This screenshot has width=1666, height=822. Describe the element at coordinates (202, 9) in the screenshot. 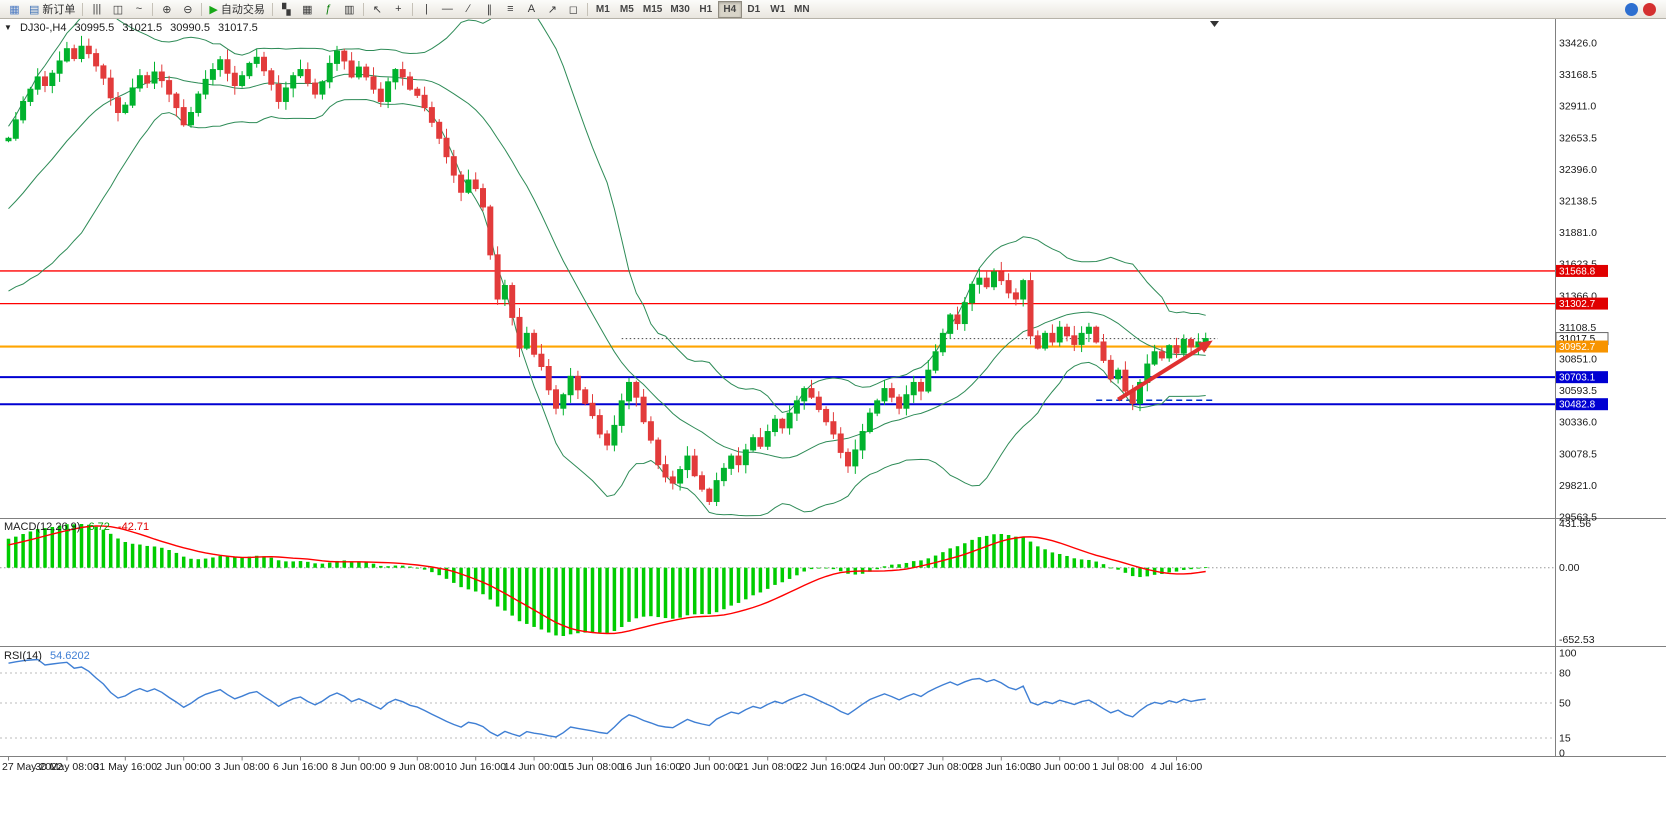

I see `toolbar-separator` at that location.